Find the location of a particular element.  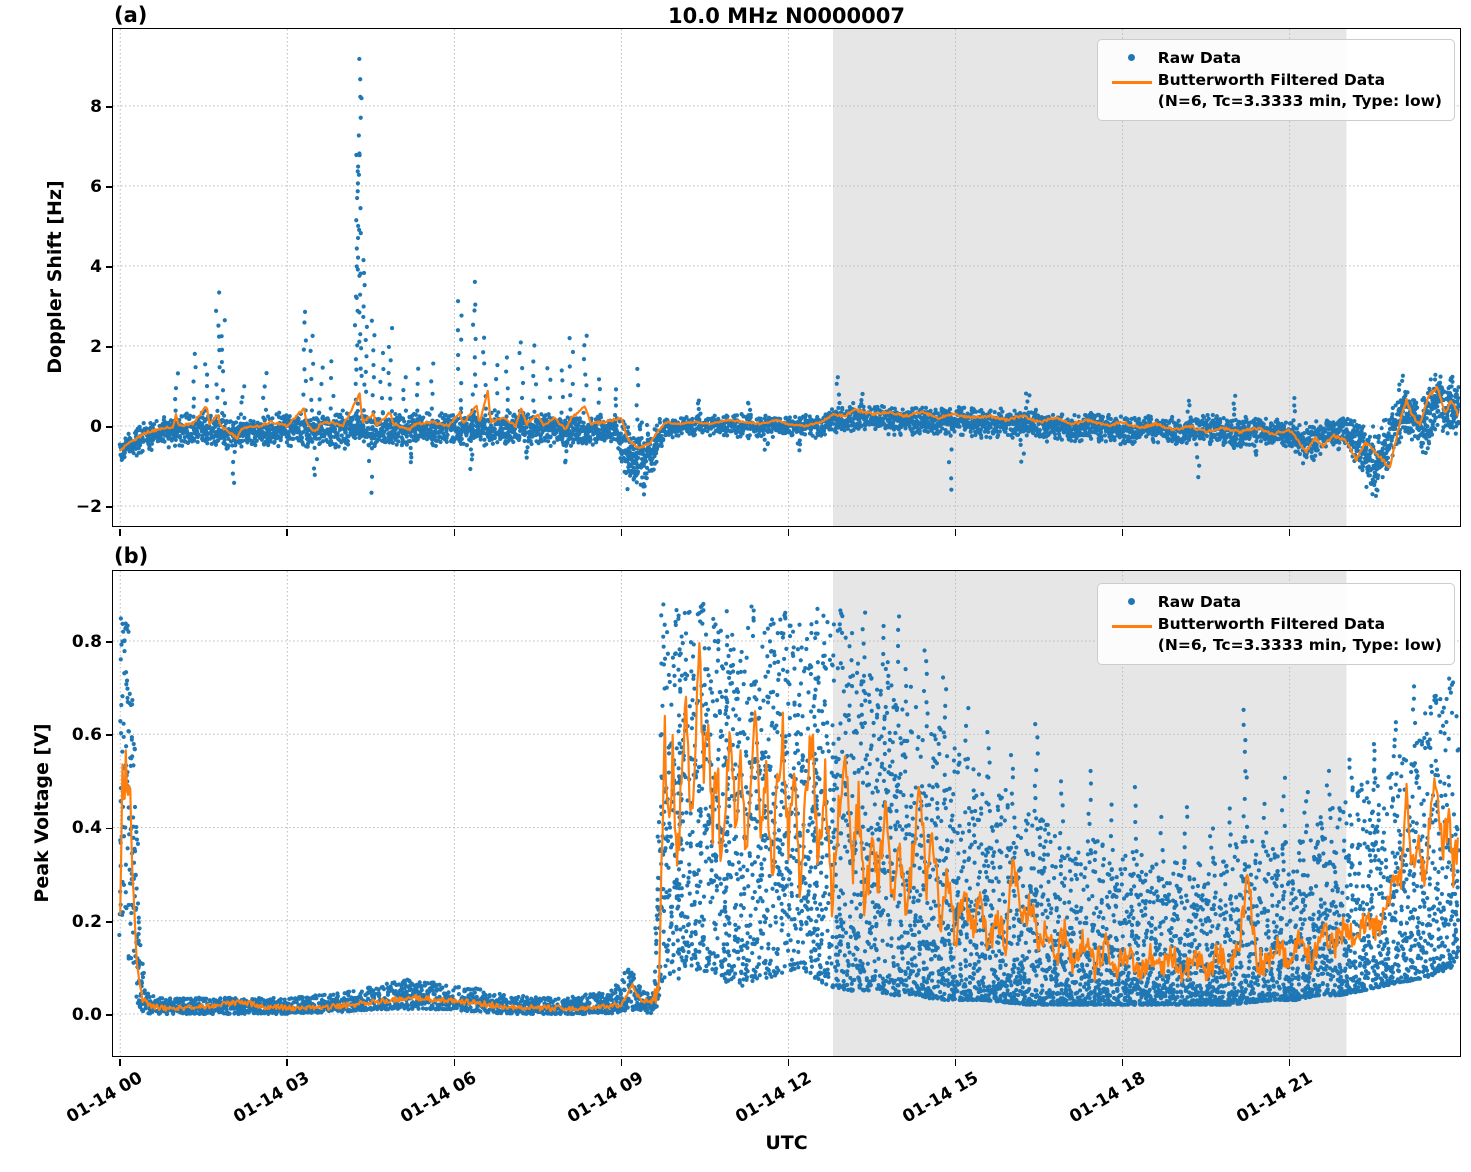

panel-a-label: (a) is located at coordinates (131, 15).